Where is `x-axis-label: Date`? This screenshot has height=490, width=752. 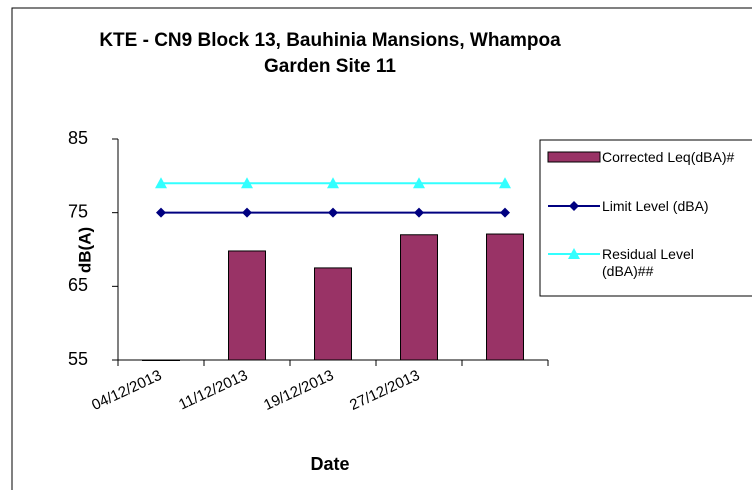
x-axis-label: Date is located at coordinates (329, 464).